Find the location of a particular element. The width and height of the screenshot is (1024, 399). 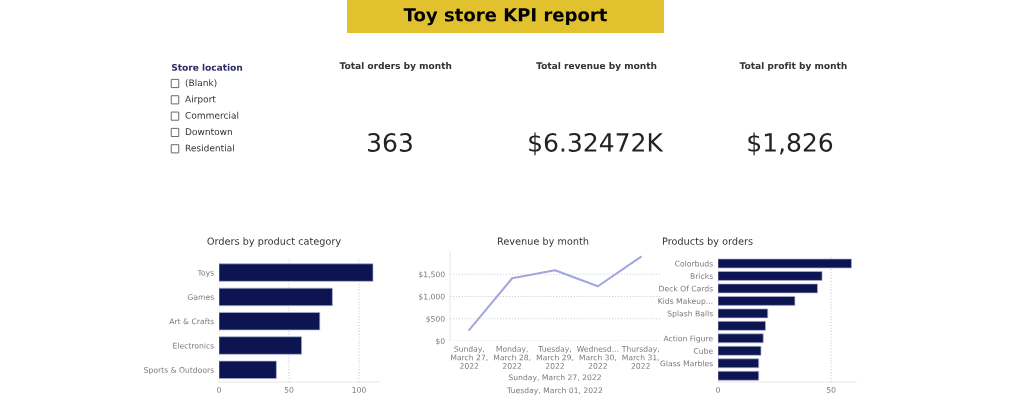

text: Commercial is located at coordinates (212, 115).